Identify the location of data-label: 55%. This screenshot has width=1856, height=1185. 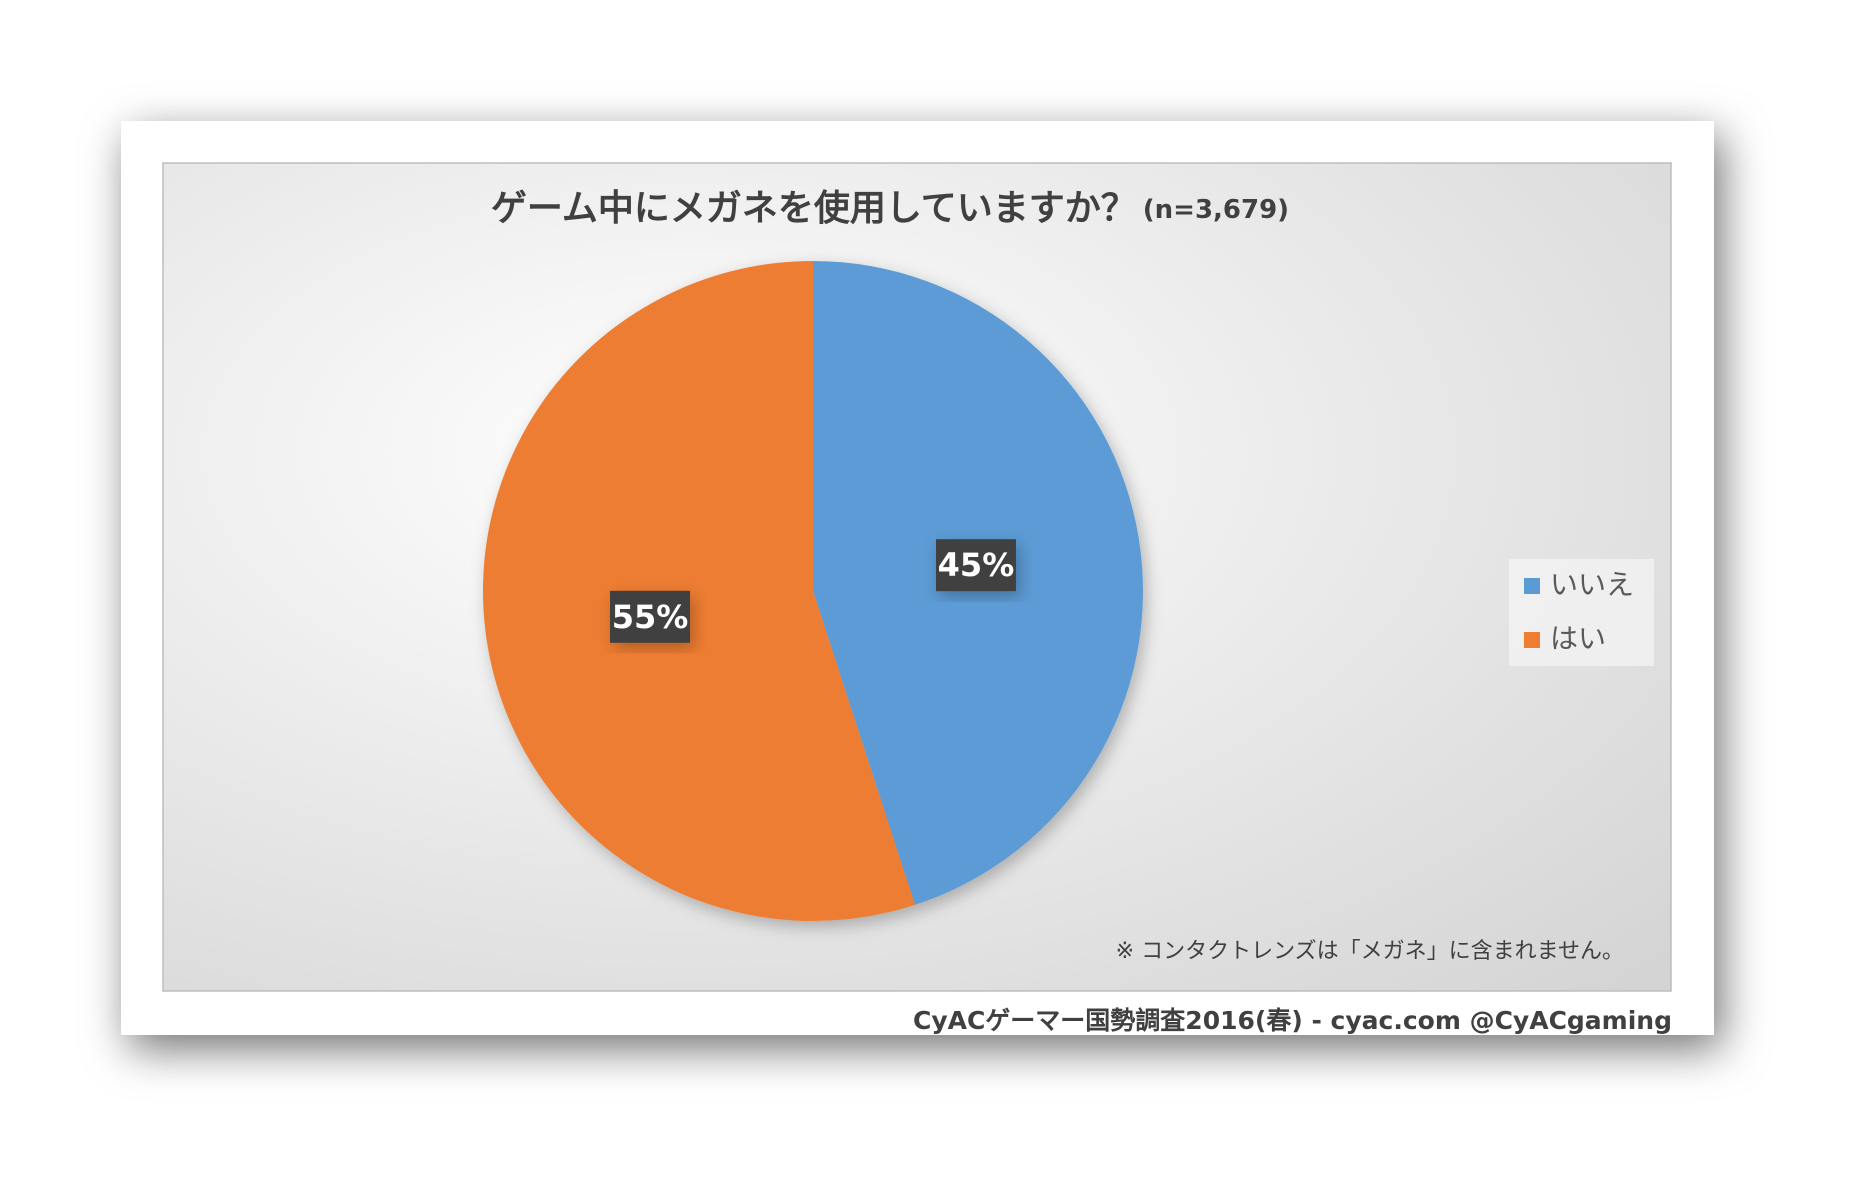
(650, 617).